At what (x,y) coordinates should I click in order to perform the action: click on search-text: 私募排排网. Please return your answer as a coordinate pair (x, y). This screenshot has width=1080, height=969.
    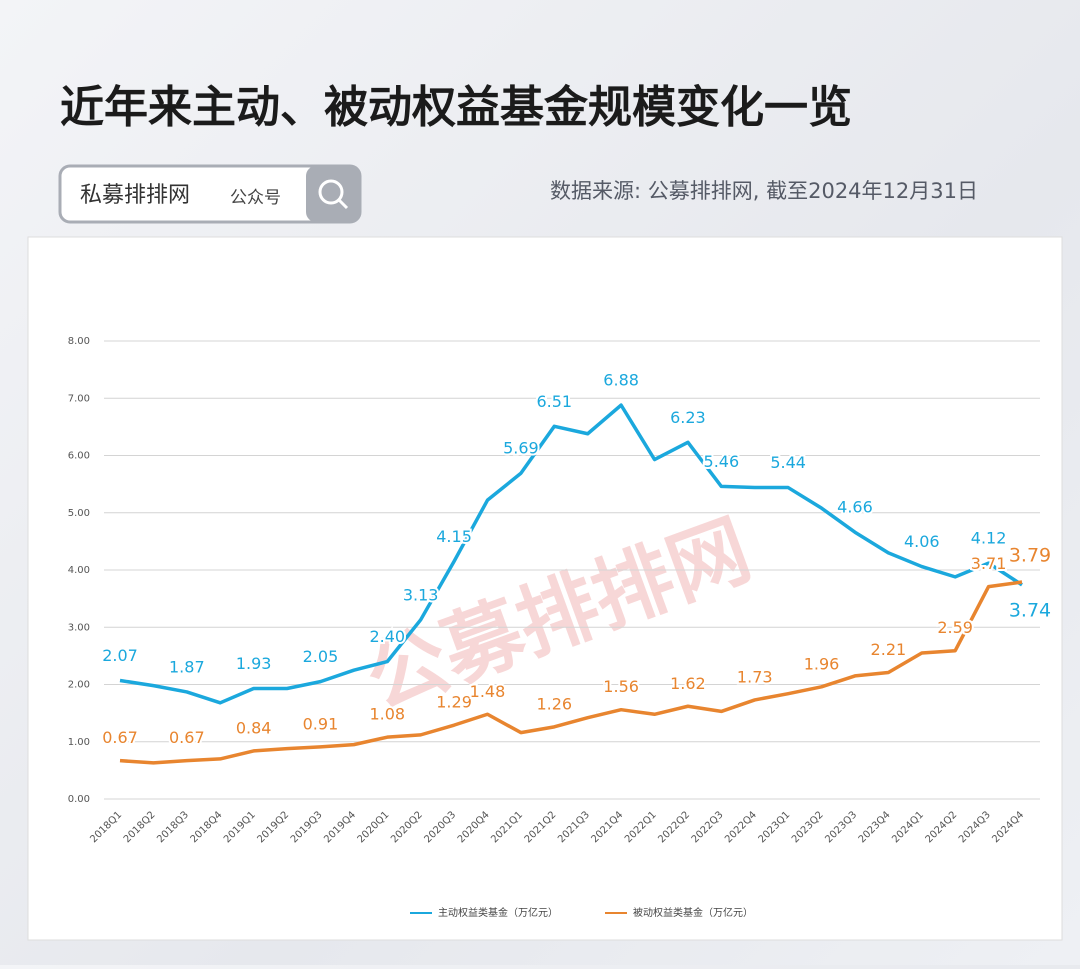
    Looking at the image, I should click on (135, 195).